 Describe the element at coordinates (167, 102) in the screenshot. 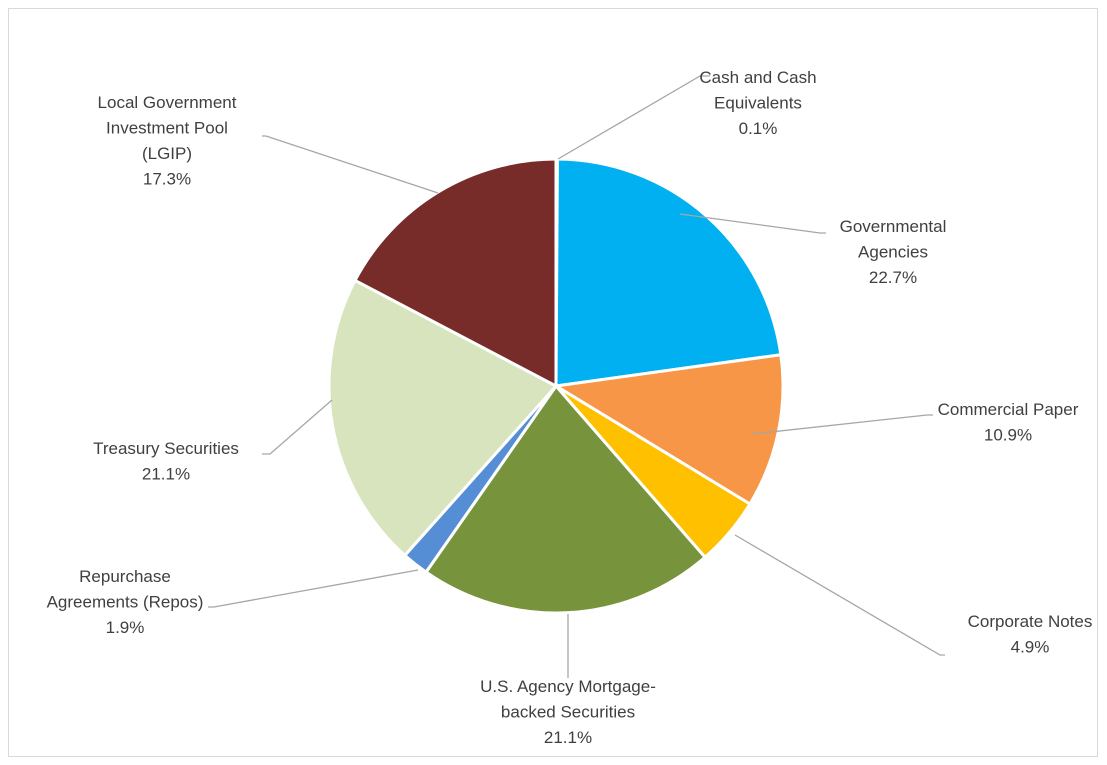

I see `data-label-category-7: Local Government` at that location.